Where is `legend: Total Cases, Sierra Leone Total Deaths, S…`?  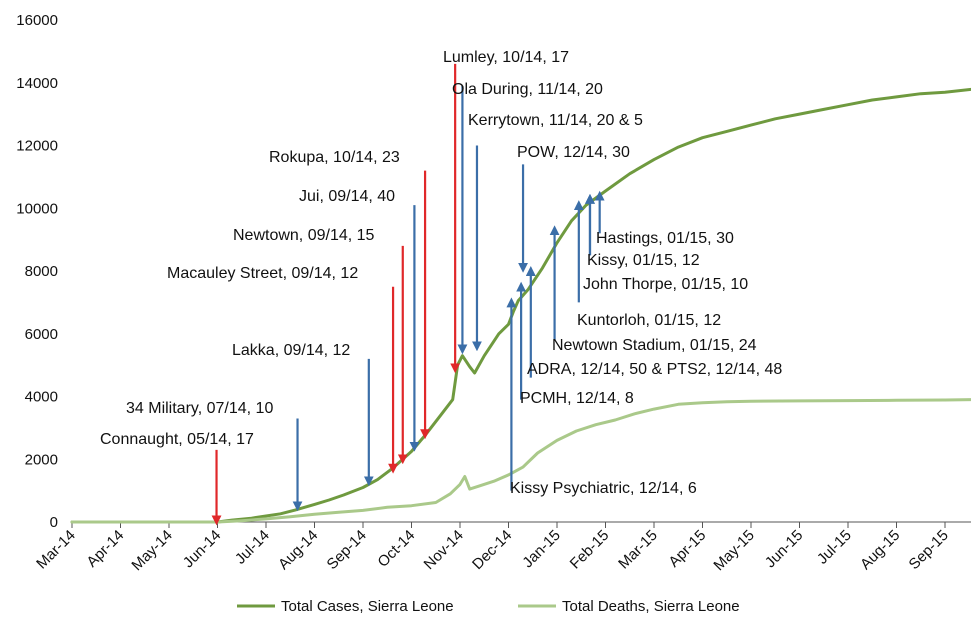
legend: Total Cases, Sierra Leone Total Deaths, S… is located at coordinates (488, 606).